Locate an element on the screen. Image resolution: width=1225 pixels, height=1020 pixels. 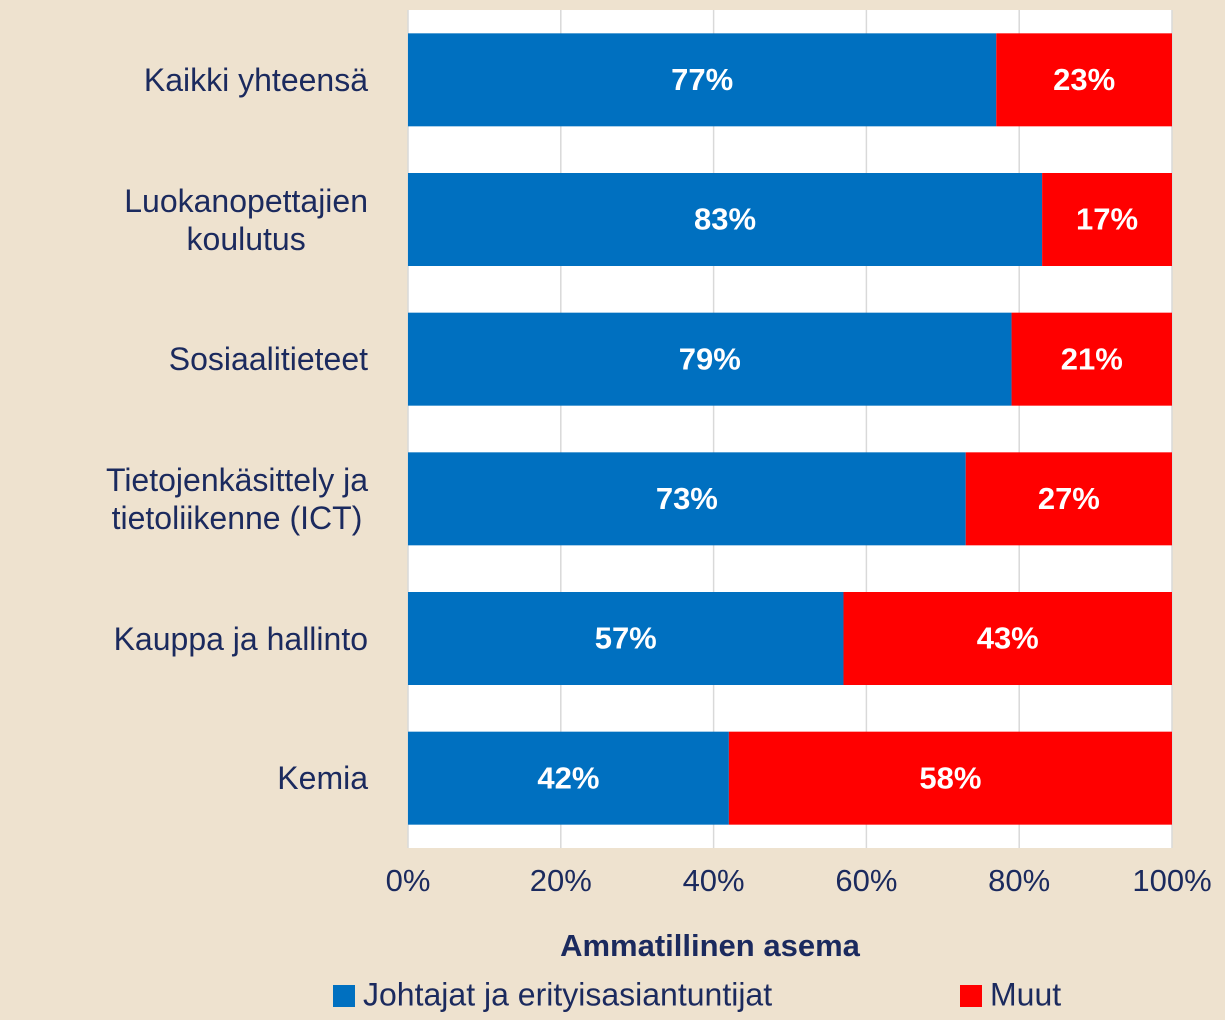
value-label: 79% is located at coordinates (710, 358).